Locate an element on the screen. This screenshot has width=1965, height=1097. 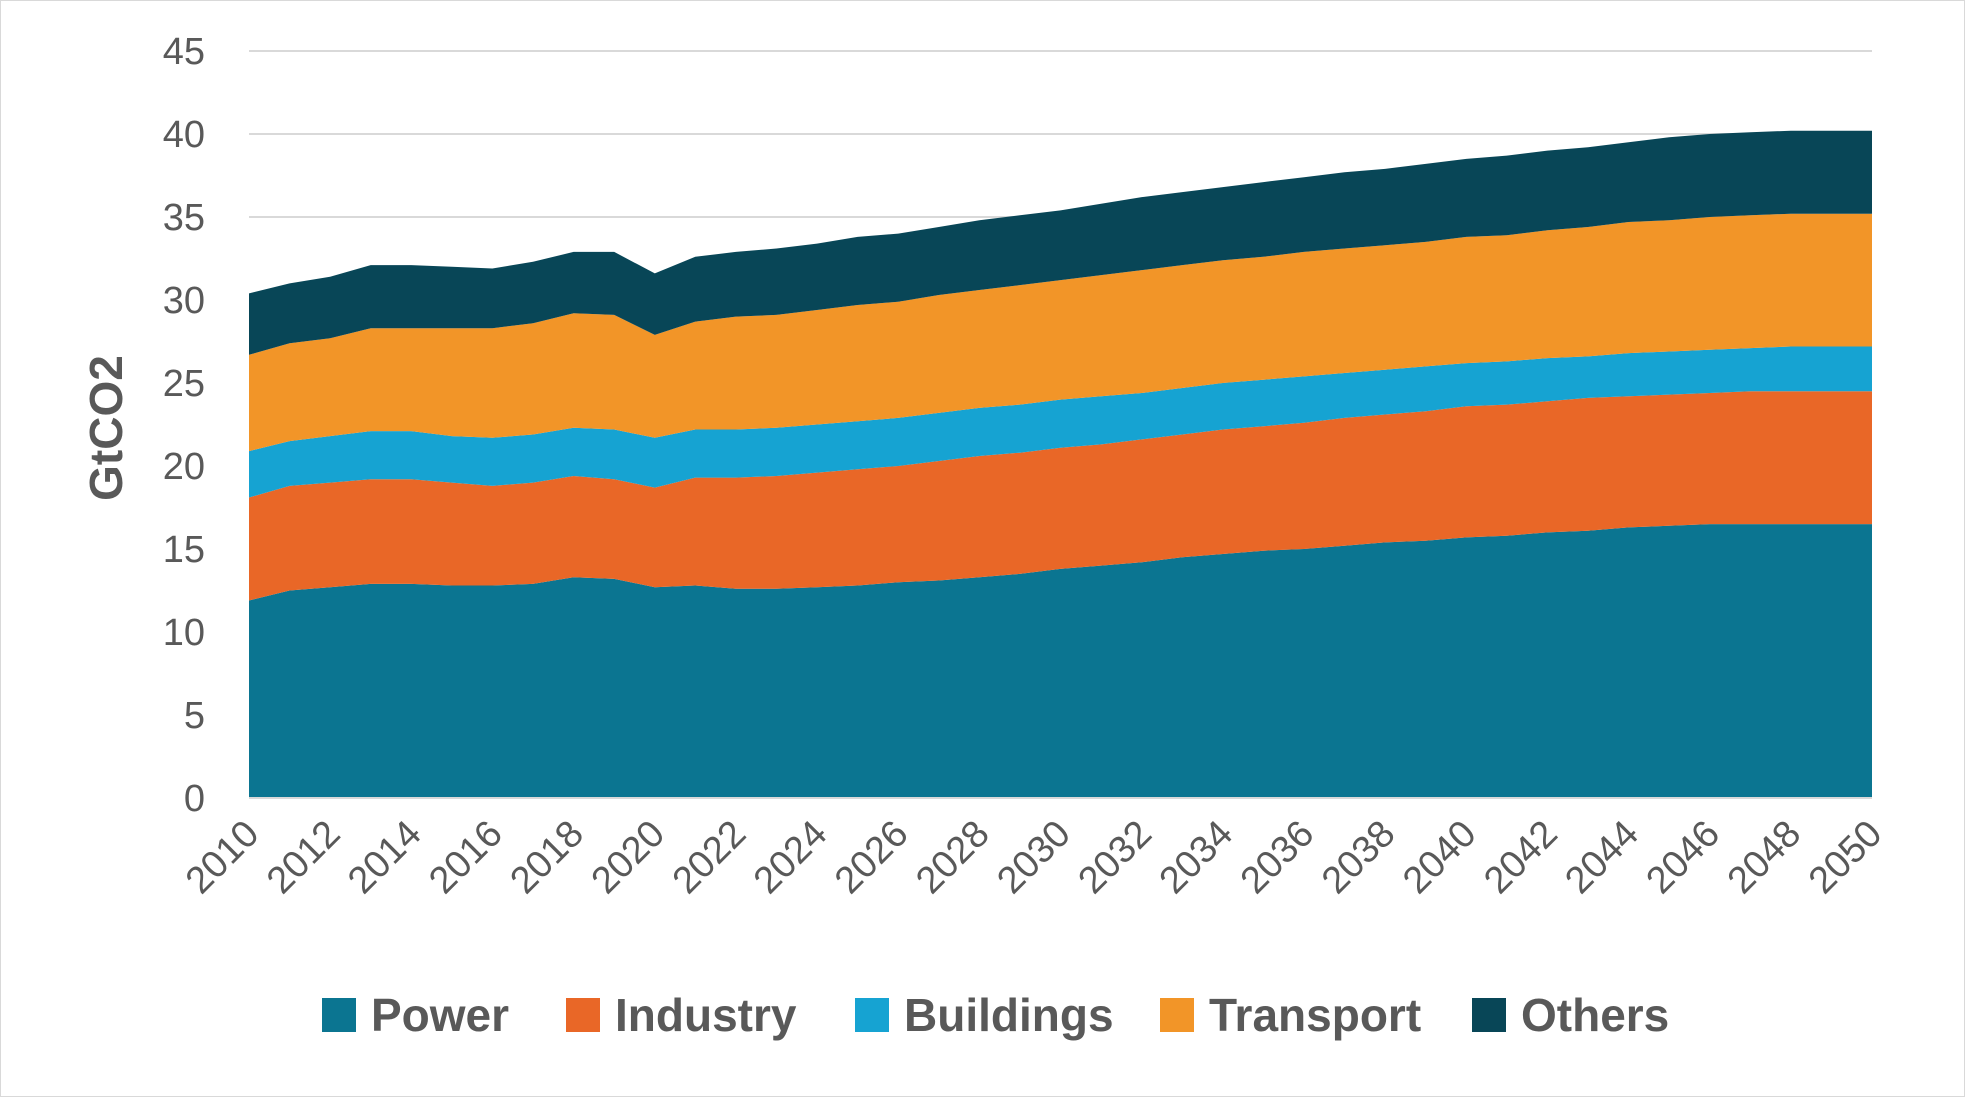
x-tick-label: 2046 is located at coordinates (1683, 857).